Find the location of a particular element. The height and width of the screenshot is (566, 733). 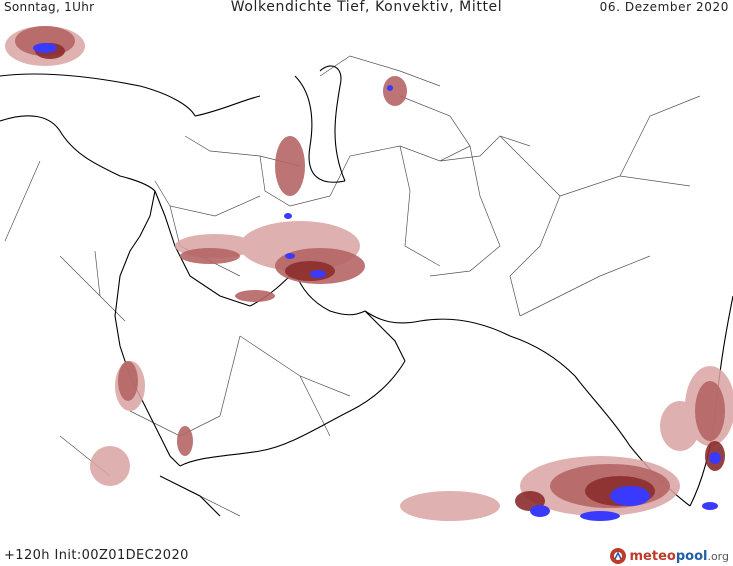

meteopool-logo-icon is located at coordinates (617, 556).